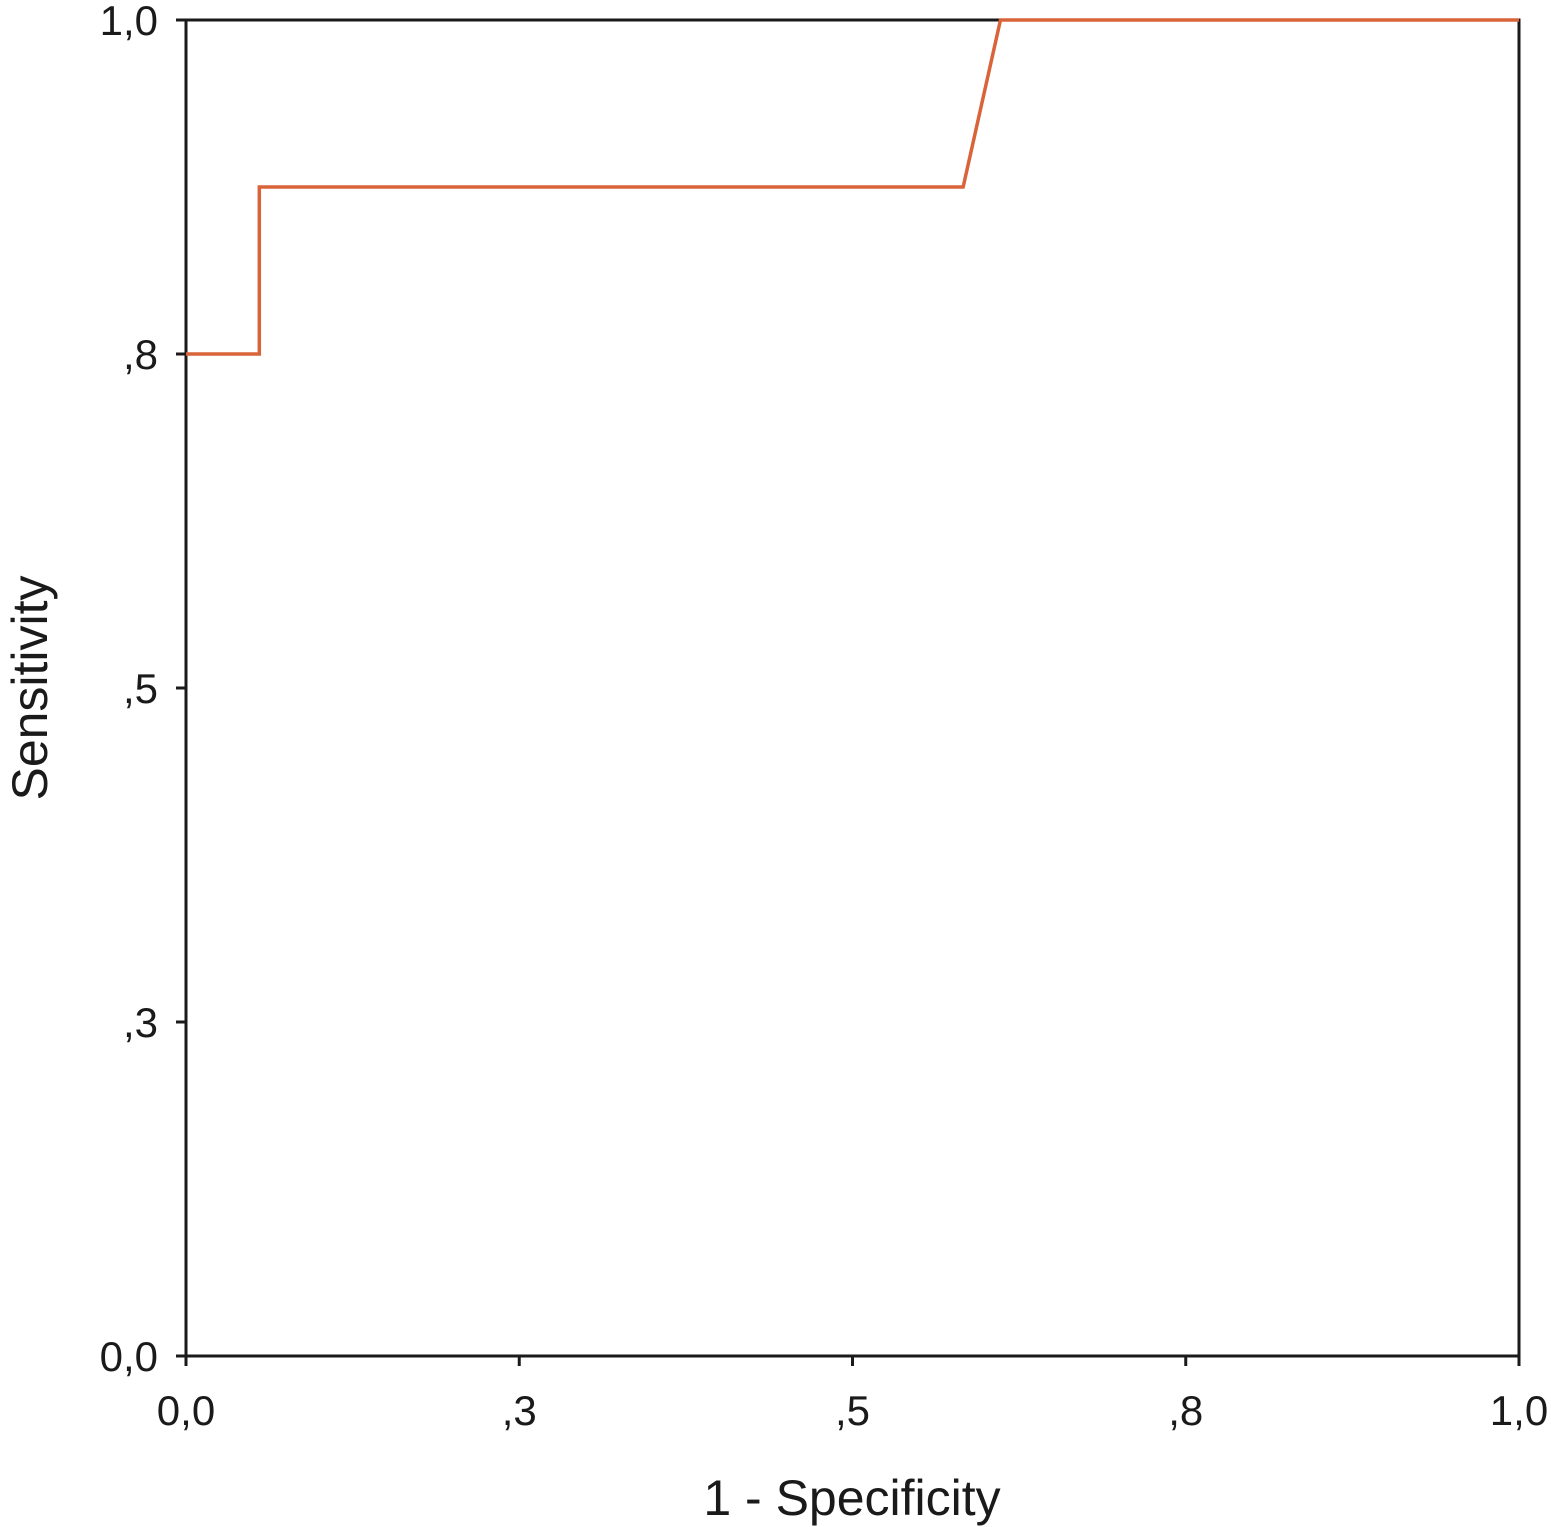 The image size is (1551, 1527). I want to click on y-tick-label-3: ,8, so click(140, 354).